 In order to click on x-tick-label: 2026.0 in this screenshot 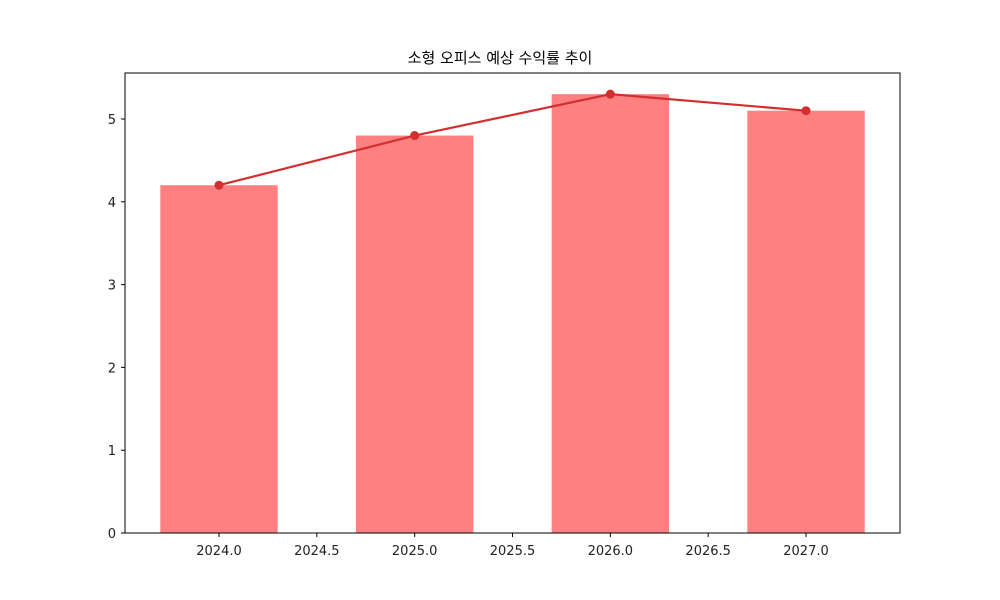, I will do `click(611, 551)`.